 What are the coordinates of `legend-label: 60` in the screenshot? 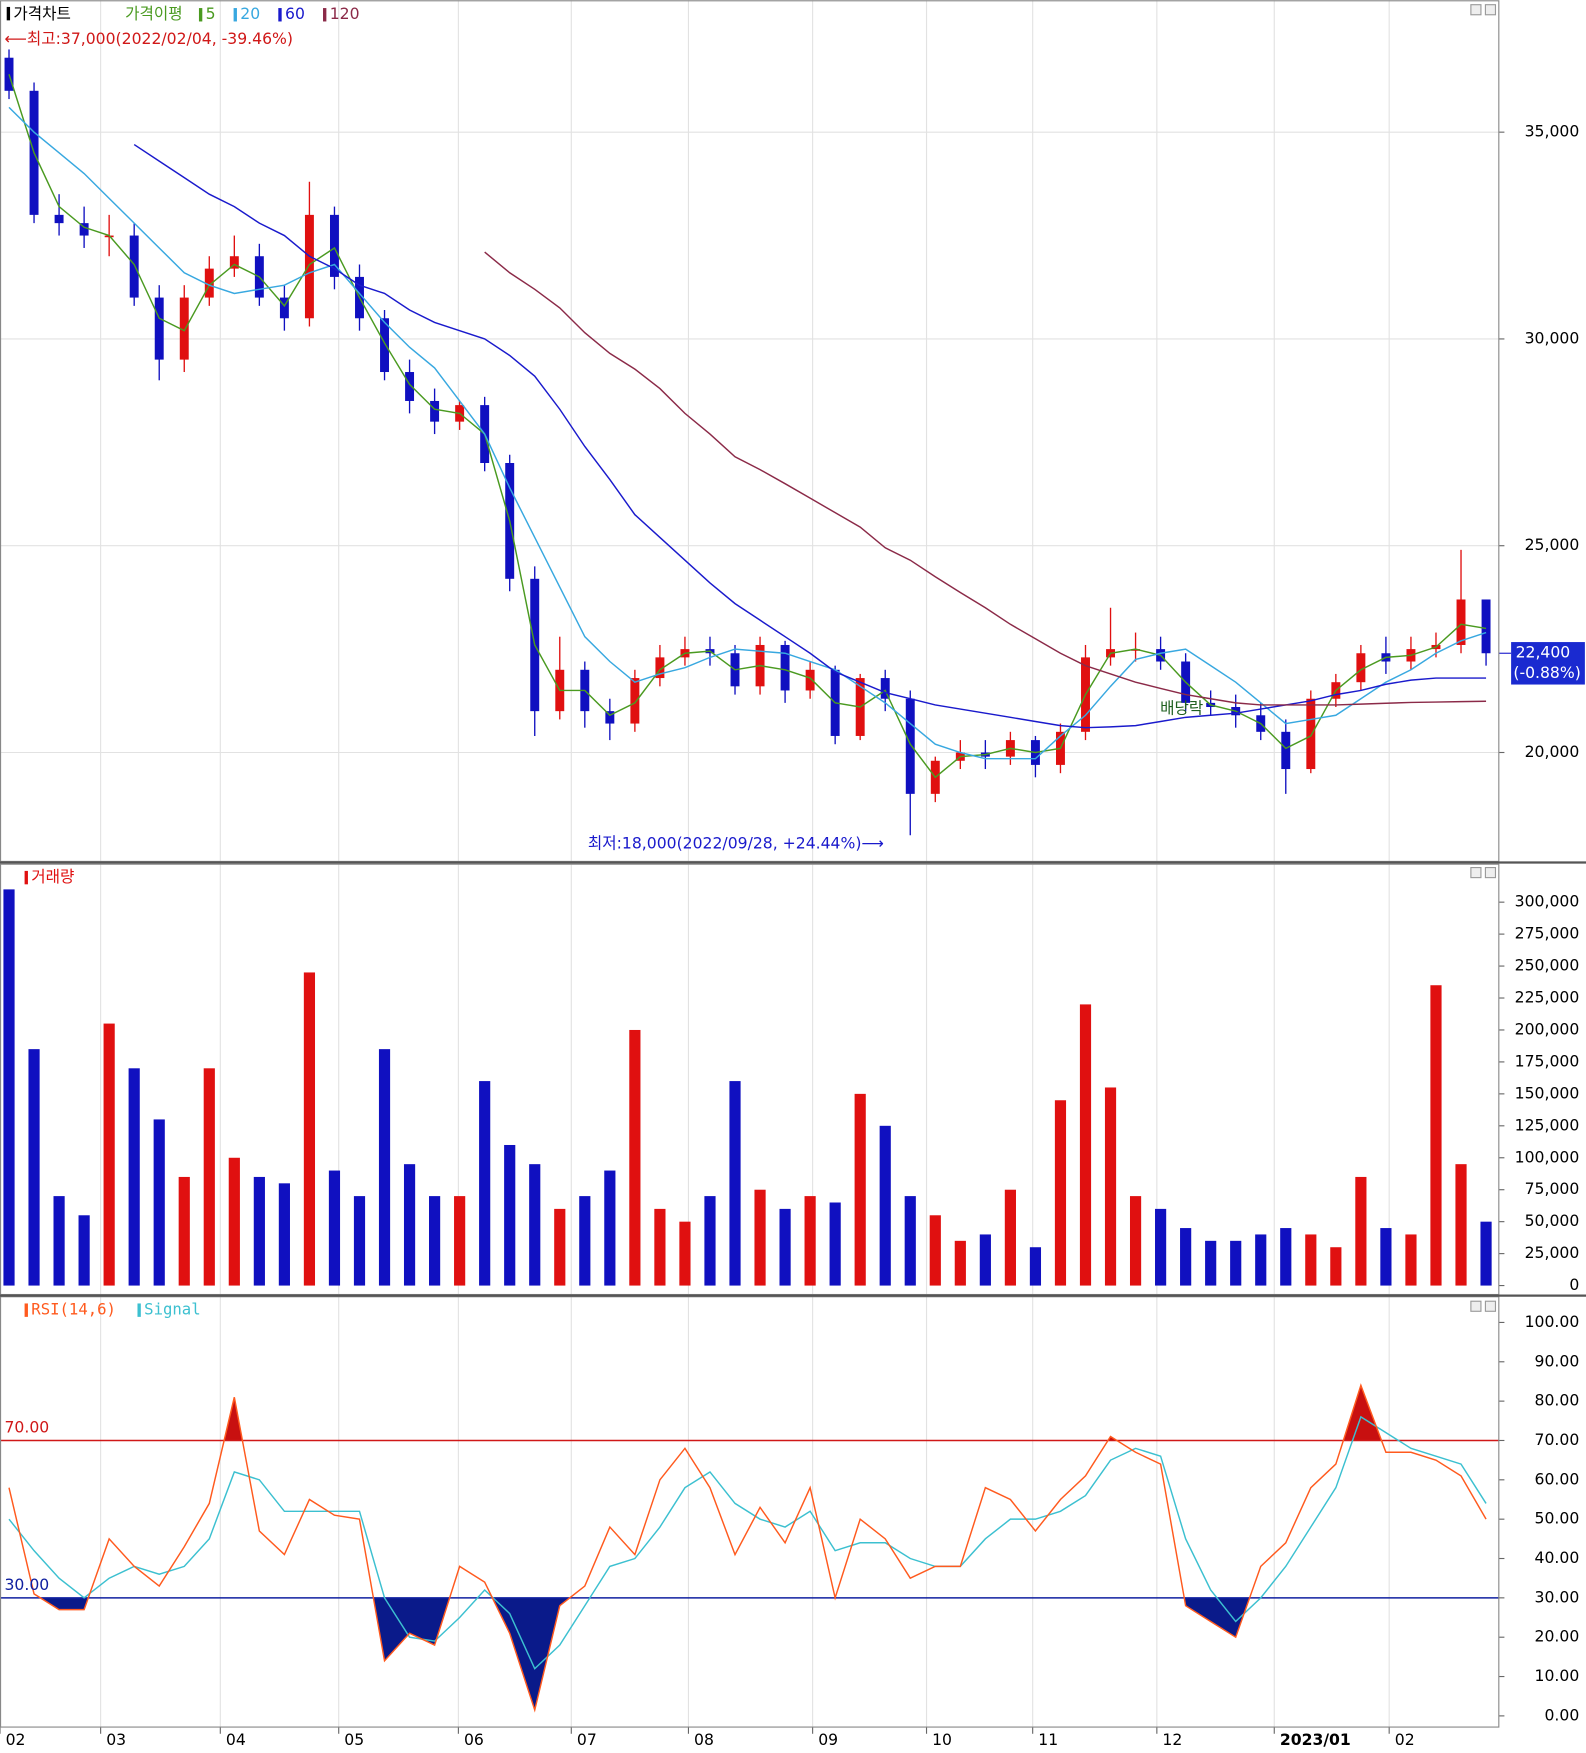 It's located at (295, 13).